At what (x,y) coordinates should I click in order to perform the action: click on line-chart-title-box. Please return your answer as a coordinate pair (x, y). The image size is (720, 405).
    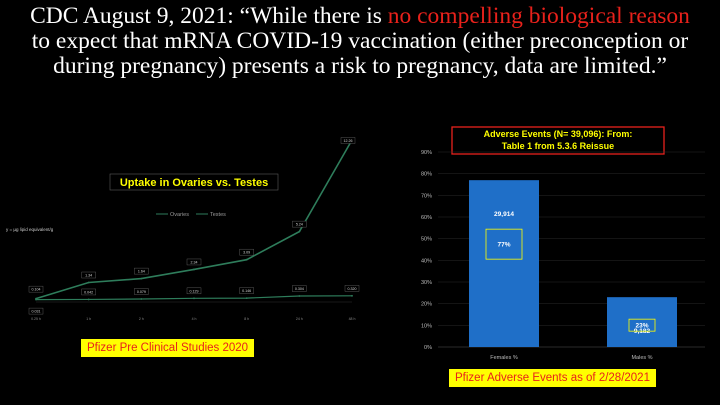
    Looking at the image, I should click on (194, 182).